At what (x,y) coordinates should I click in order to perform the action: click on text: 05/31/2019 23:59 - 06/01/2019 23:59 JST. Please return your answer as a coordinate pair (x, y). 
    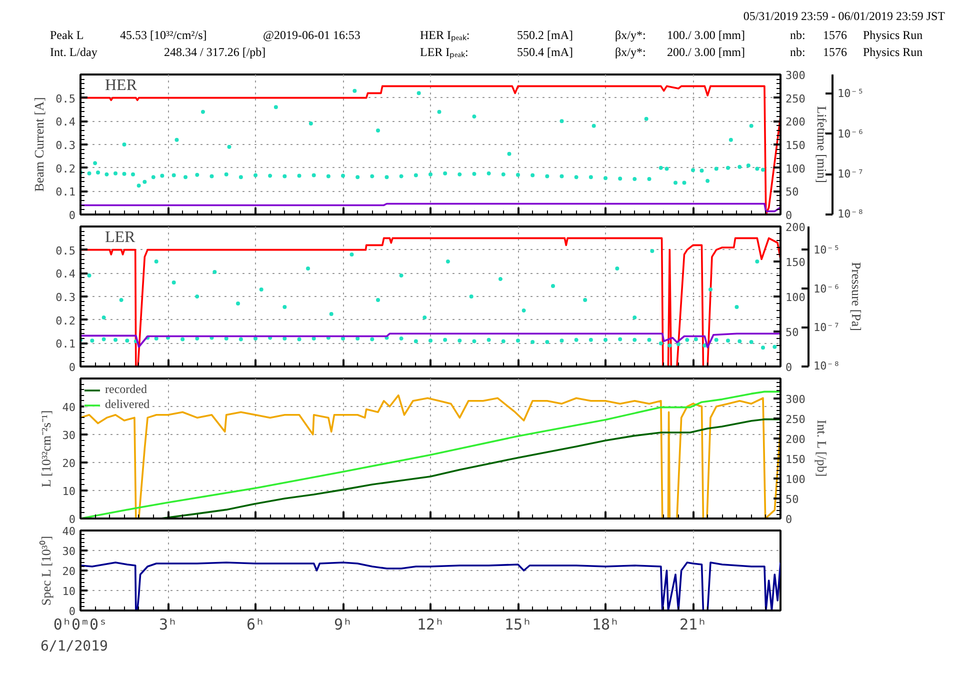
    Looking at the image, I should click on (844, 16).